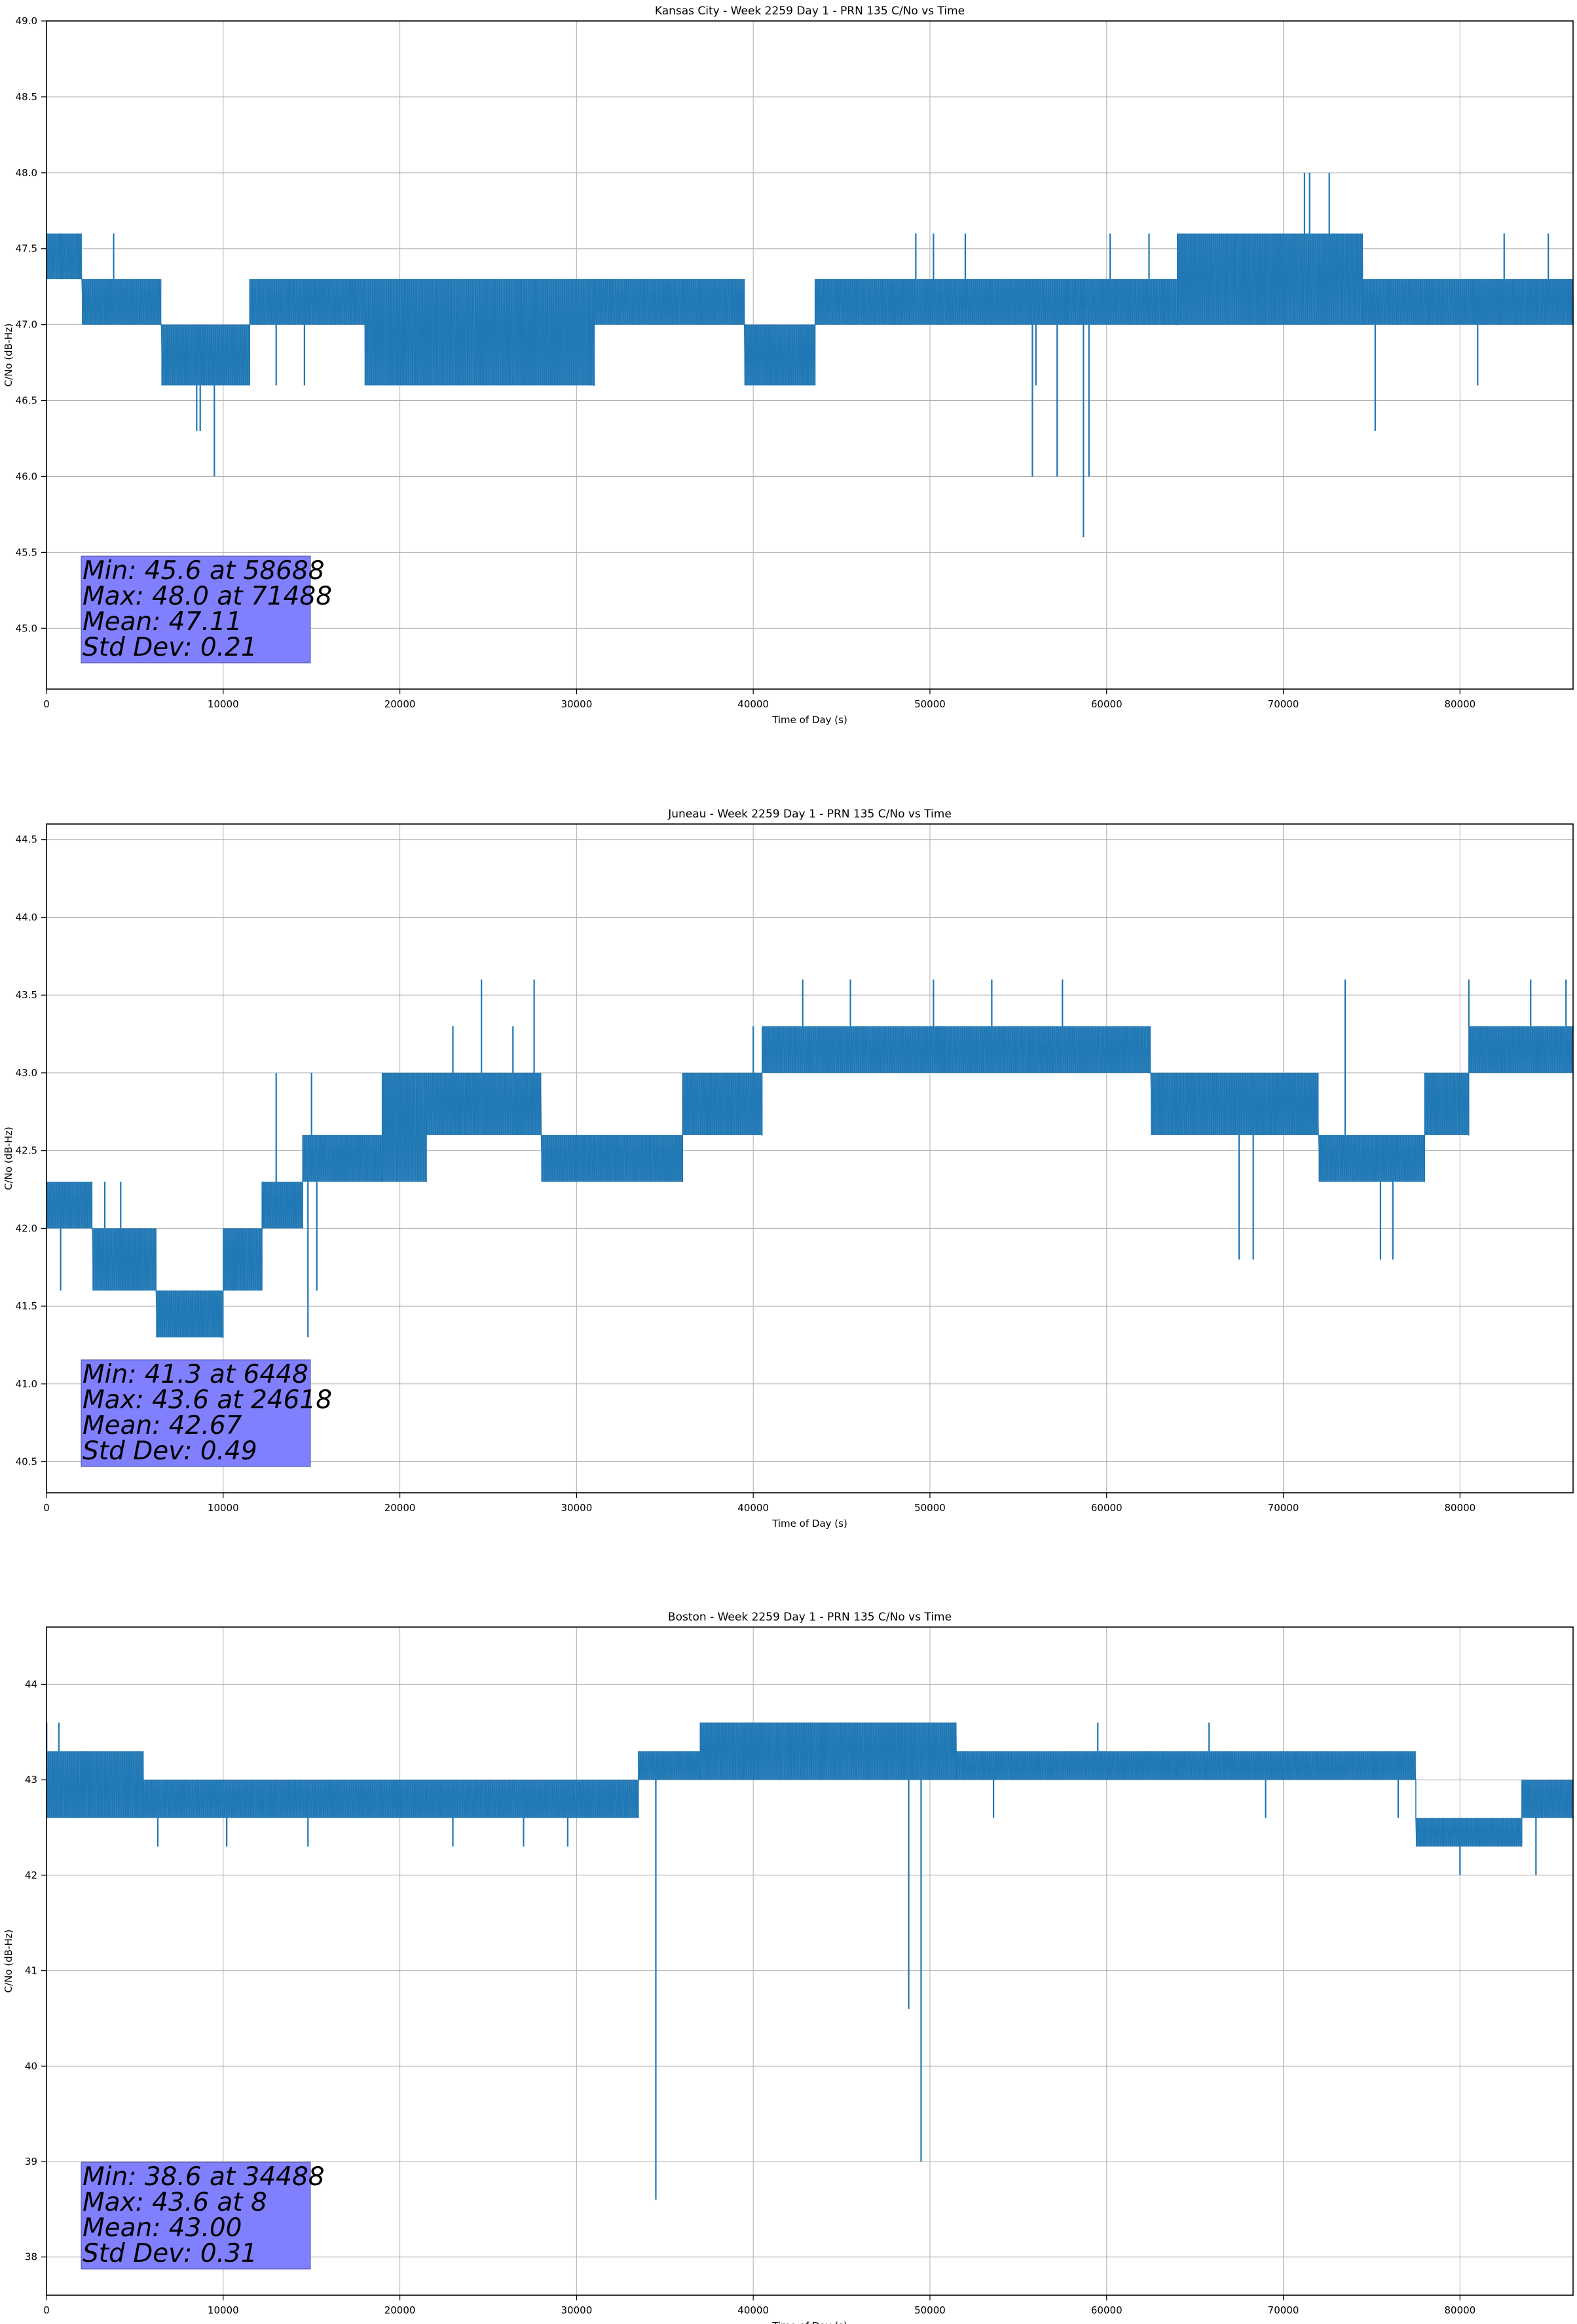 The width and height of the screenshot is (1577, 2324). Describe the element at coordinates (195, 1374) in the screenshot. I see `stats-text-line1: Min: 41.3 at 6448` at that location.